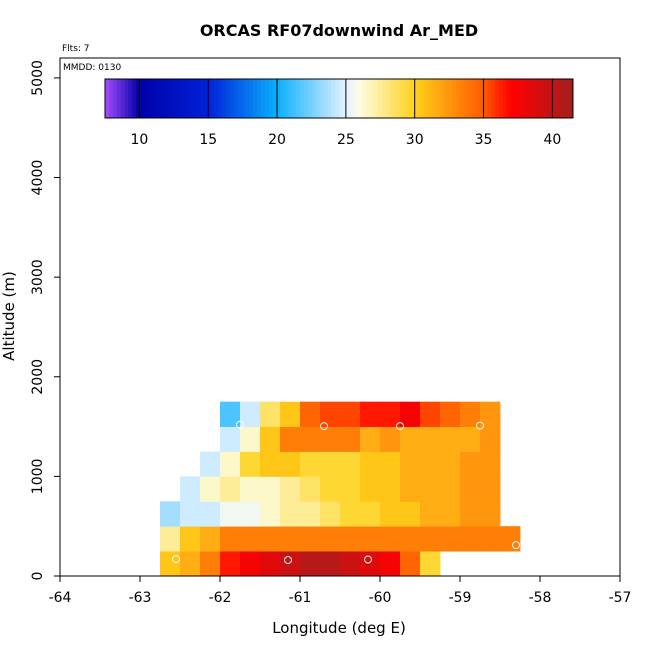 This screenshot has height=650, width=650. Describe the element at coordinates (208, 140) in the screenshot. I see `colorbar-tick-label: 15` at that location.